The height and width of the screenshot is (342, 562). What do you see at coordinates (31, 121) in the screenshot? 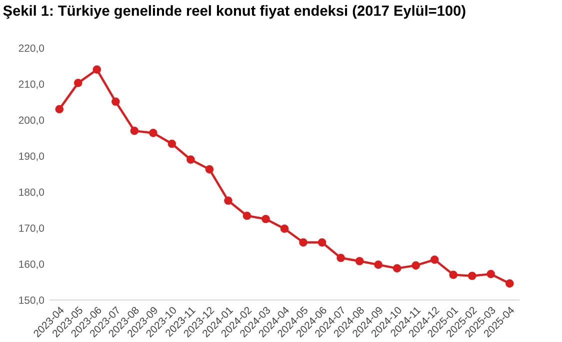
I see `y-tick-label: 200,0` at bounding box center [31, 121].